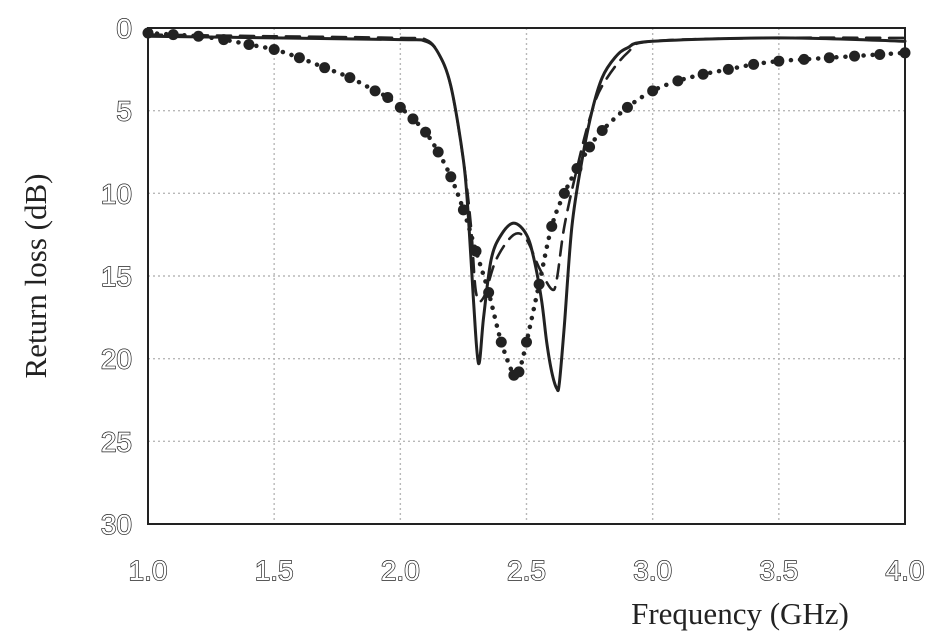 The height and width of the screenshot is (644, 930). What do you see at coordinates (652, 570) in the screenshot?
I see `x-tick-label: 3.0` at bounding box center [652, 570].